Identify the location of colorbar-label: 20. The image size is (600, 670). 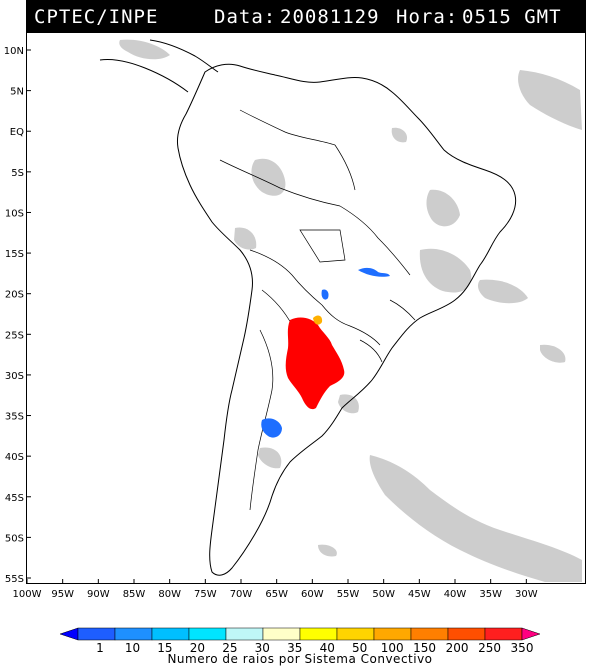
(197, 648).